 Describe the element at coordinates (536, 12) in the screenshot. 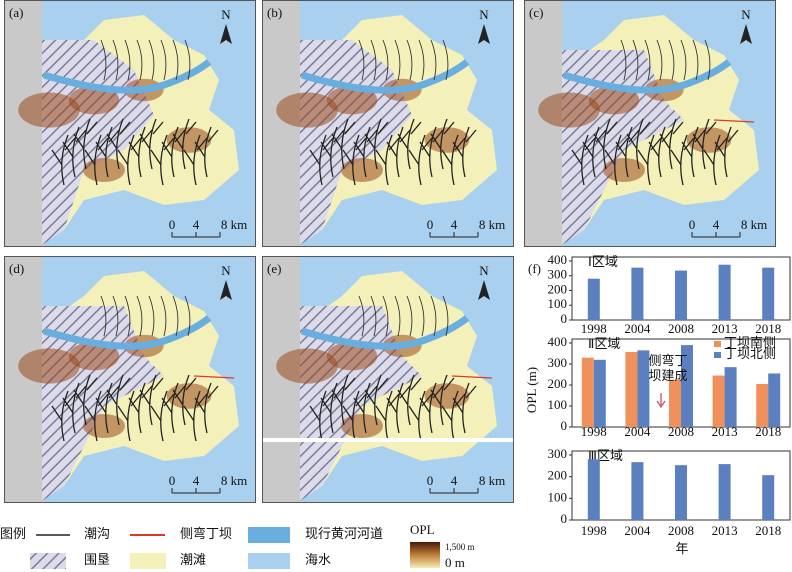

I see `panel-label: (c)` at that location.